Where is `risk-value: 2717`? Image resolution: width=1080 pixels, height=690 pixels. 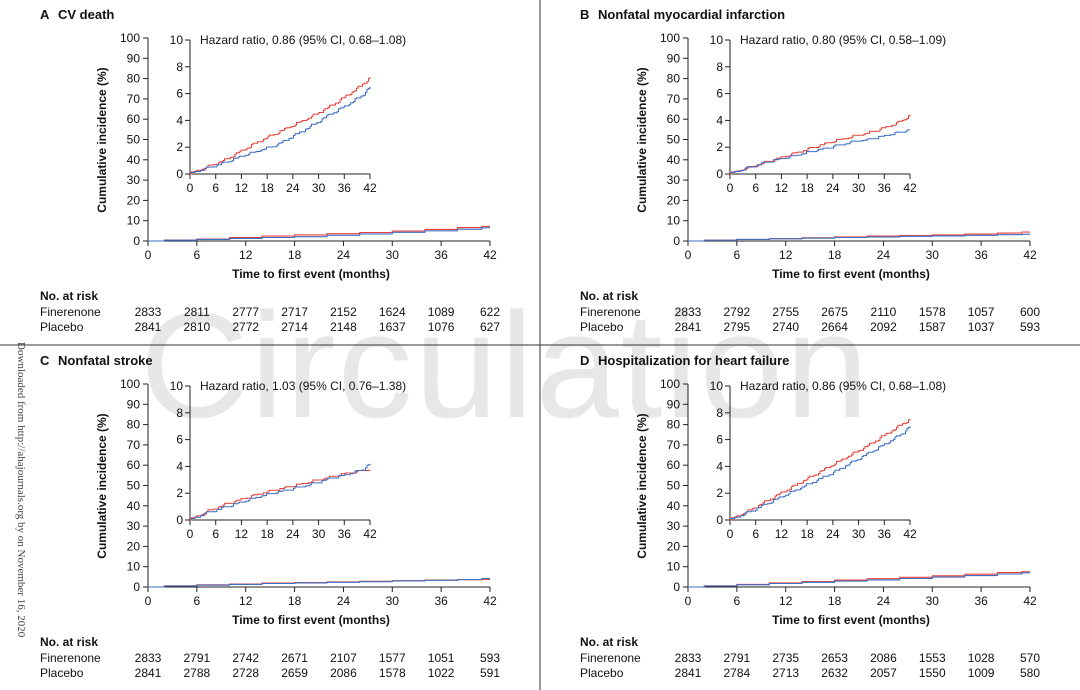
risk-value: 2717 is located at coordinates (294, 312).